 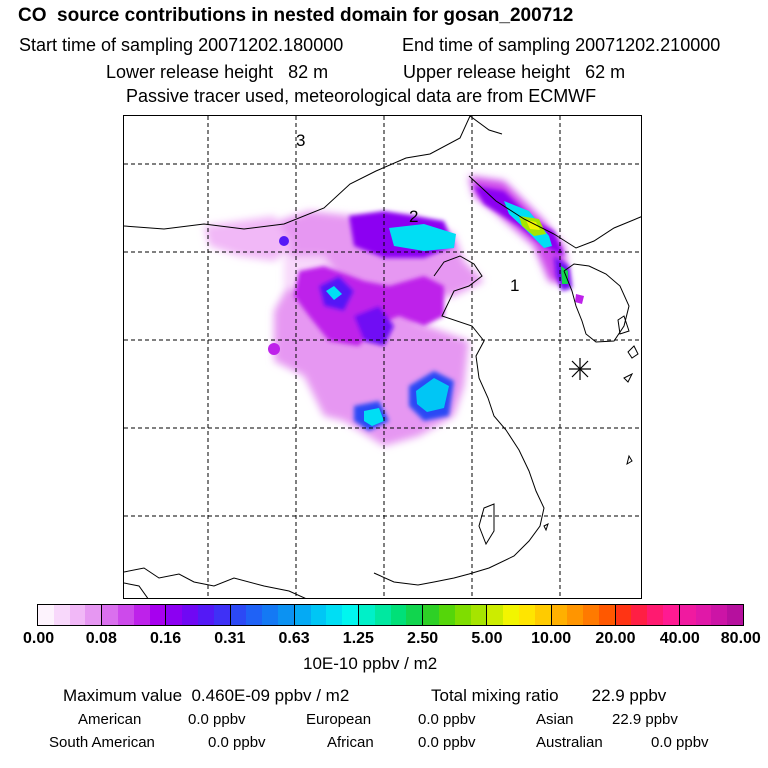 I want to click on region-label-3: 3, so click(x=300, y=140).